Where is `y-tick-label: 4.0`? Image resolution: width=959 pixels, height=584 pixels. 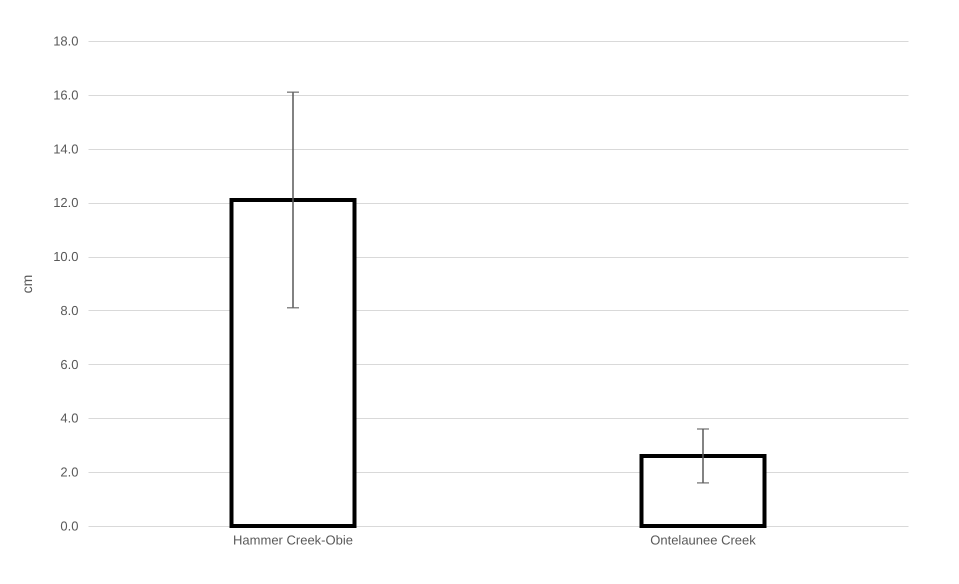
y-tick-label: 4.0 is located at coordinates (69, 418).